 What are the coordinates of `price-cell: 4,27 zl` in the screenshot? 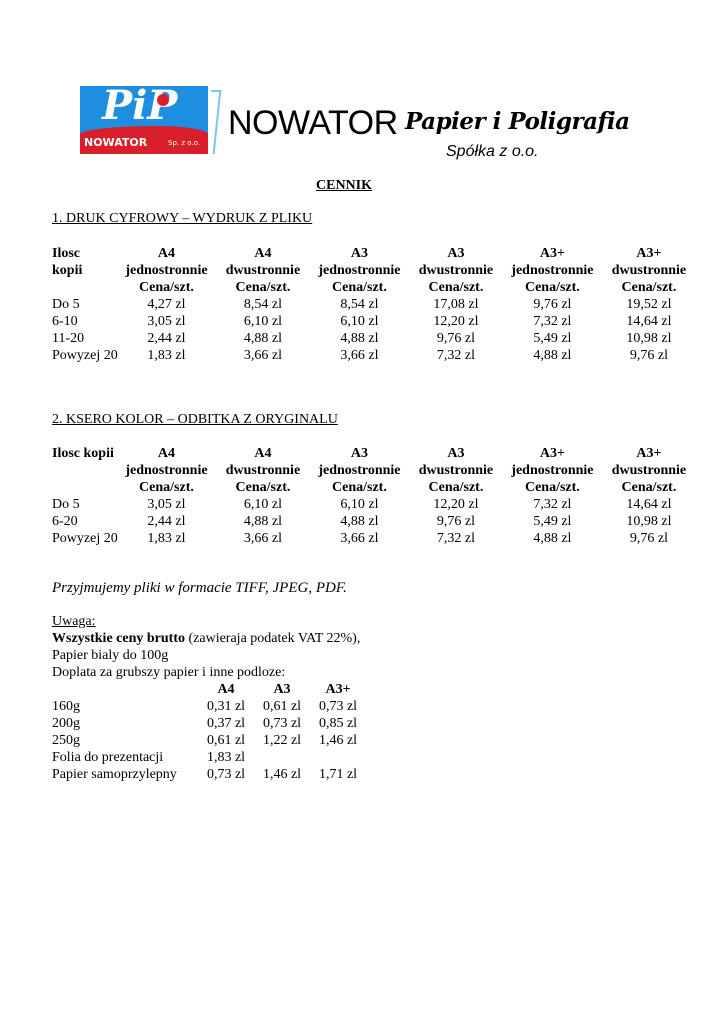 It's located at (166, 304).